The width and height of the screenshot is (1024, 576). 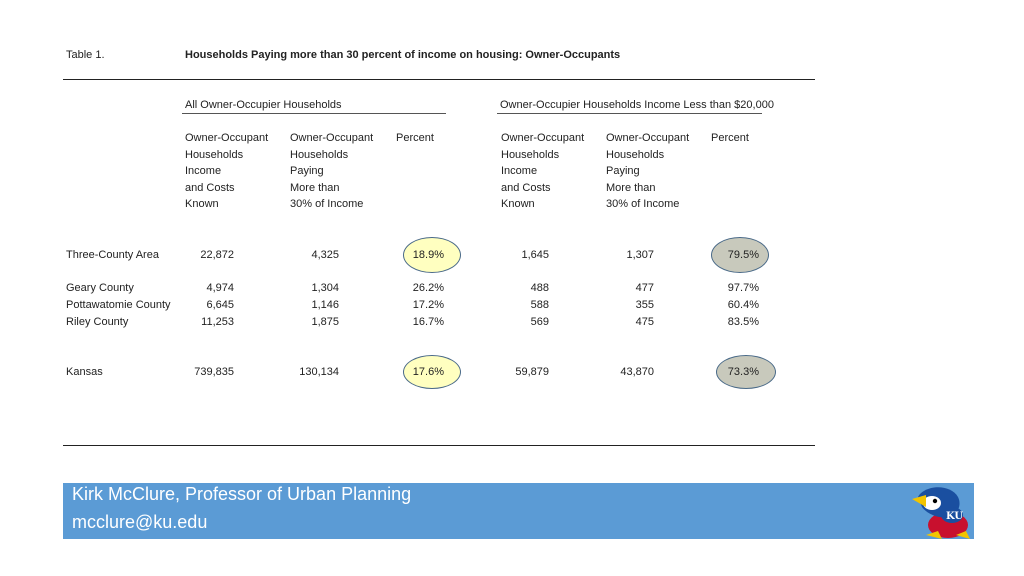 I want to click on col-header-percent-low-income: Percent, so click(x=730, y=138).